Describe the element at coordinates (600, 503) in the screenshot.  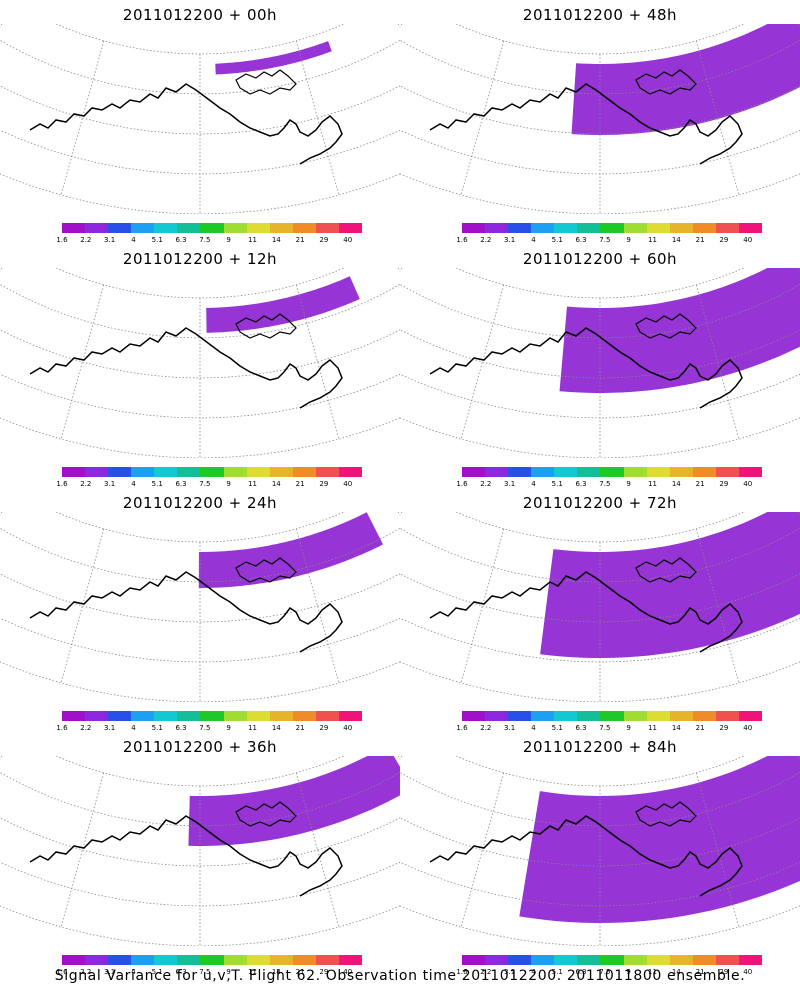
I see `panel-title: 2011012200 + 72h` at that location.